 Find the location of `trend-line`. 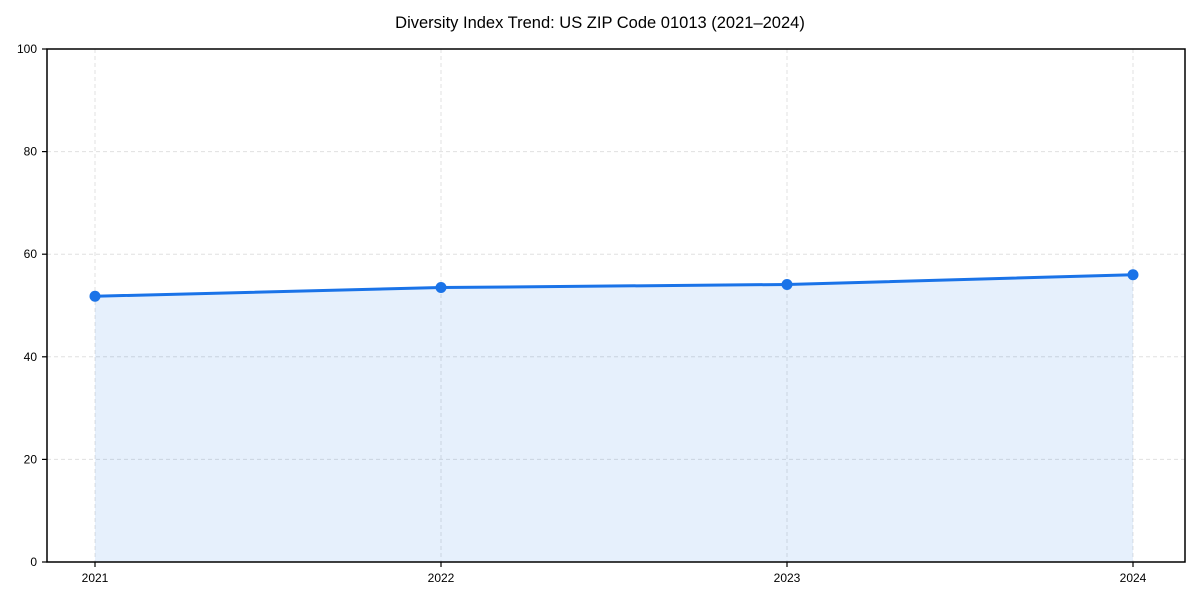

trend-line is located at coordinates (614, 285).